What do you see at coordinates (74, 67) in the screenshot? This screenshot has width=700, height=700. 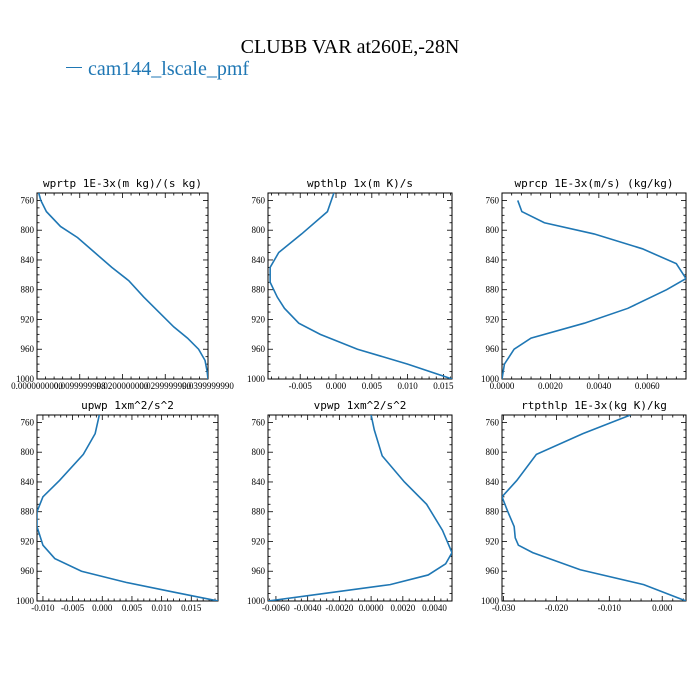 I see `legend-swatch` at bounding box center [74, 67].